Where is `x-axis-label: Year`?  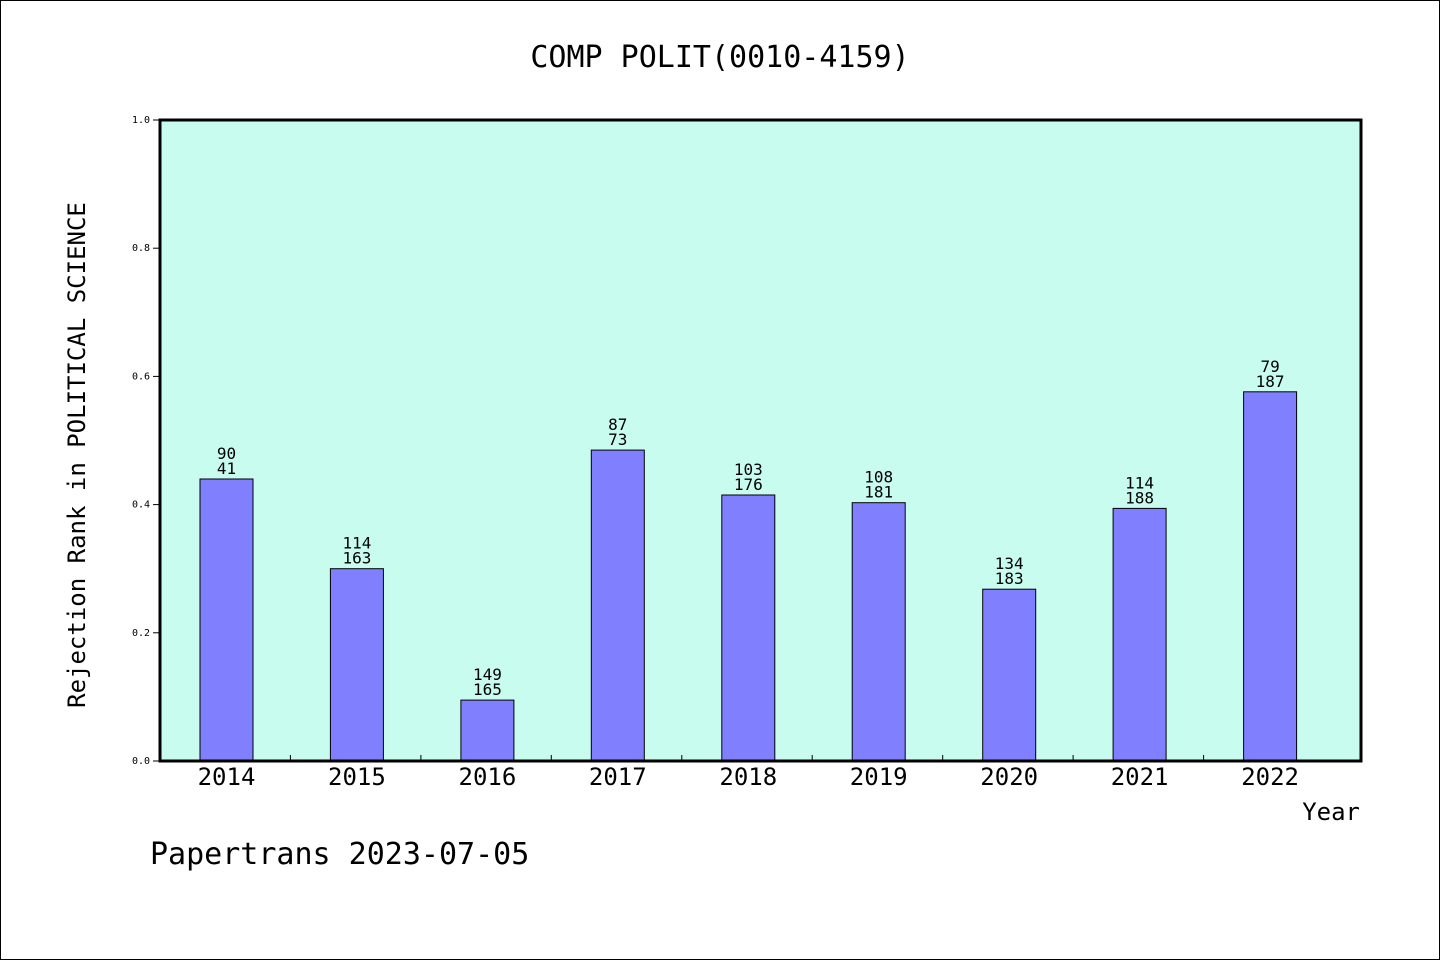 x-axis-label: Year is located at coordinates (1331, 812).